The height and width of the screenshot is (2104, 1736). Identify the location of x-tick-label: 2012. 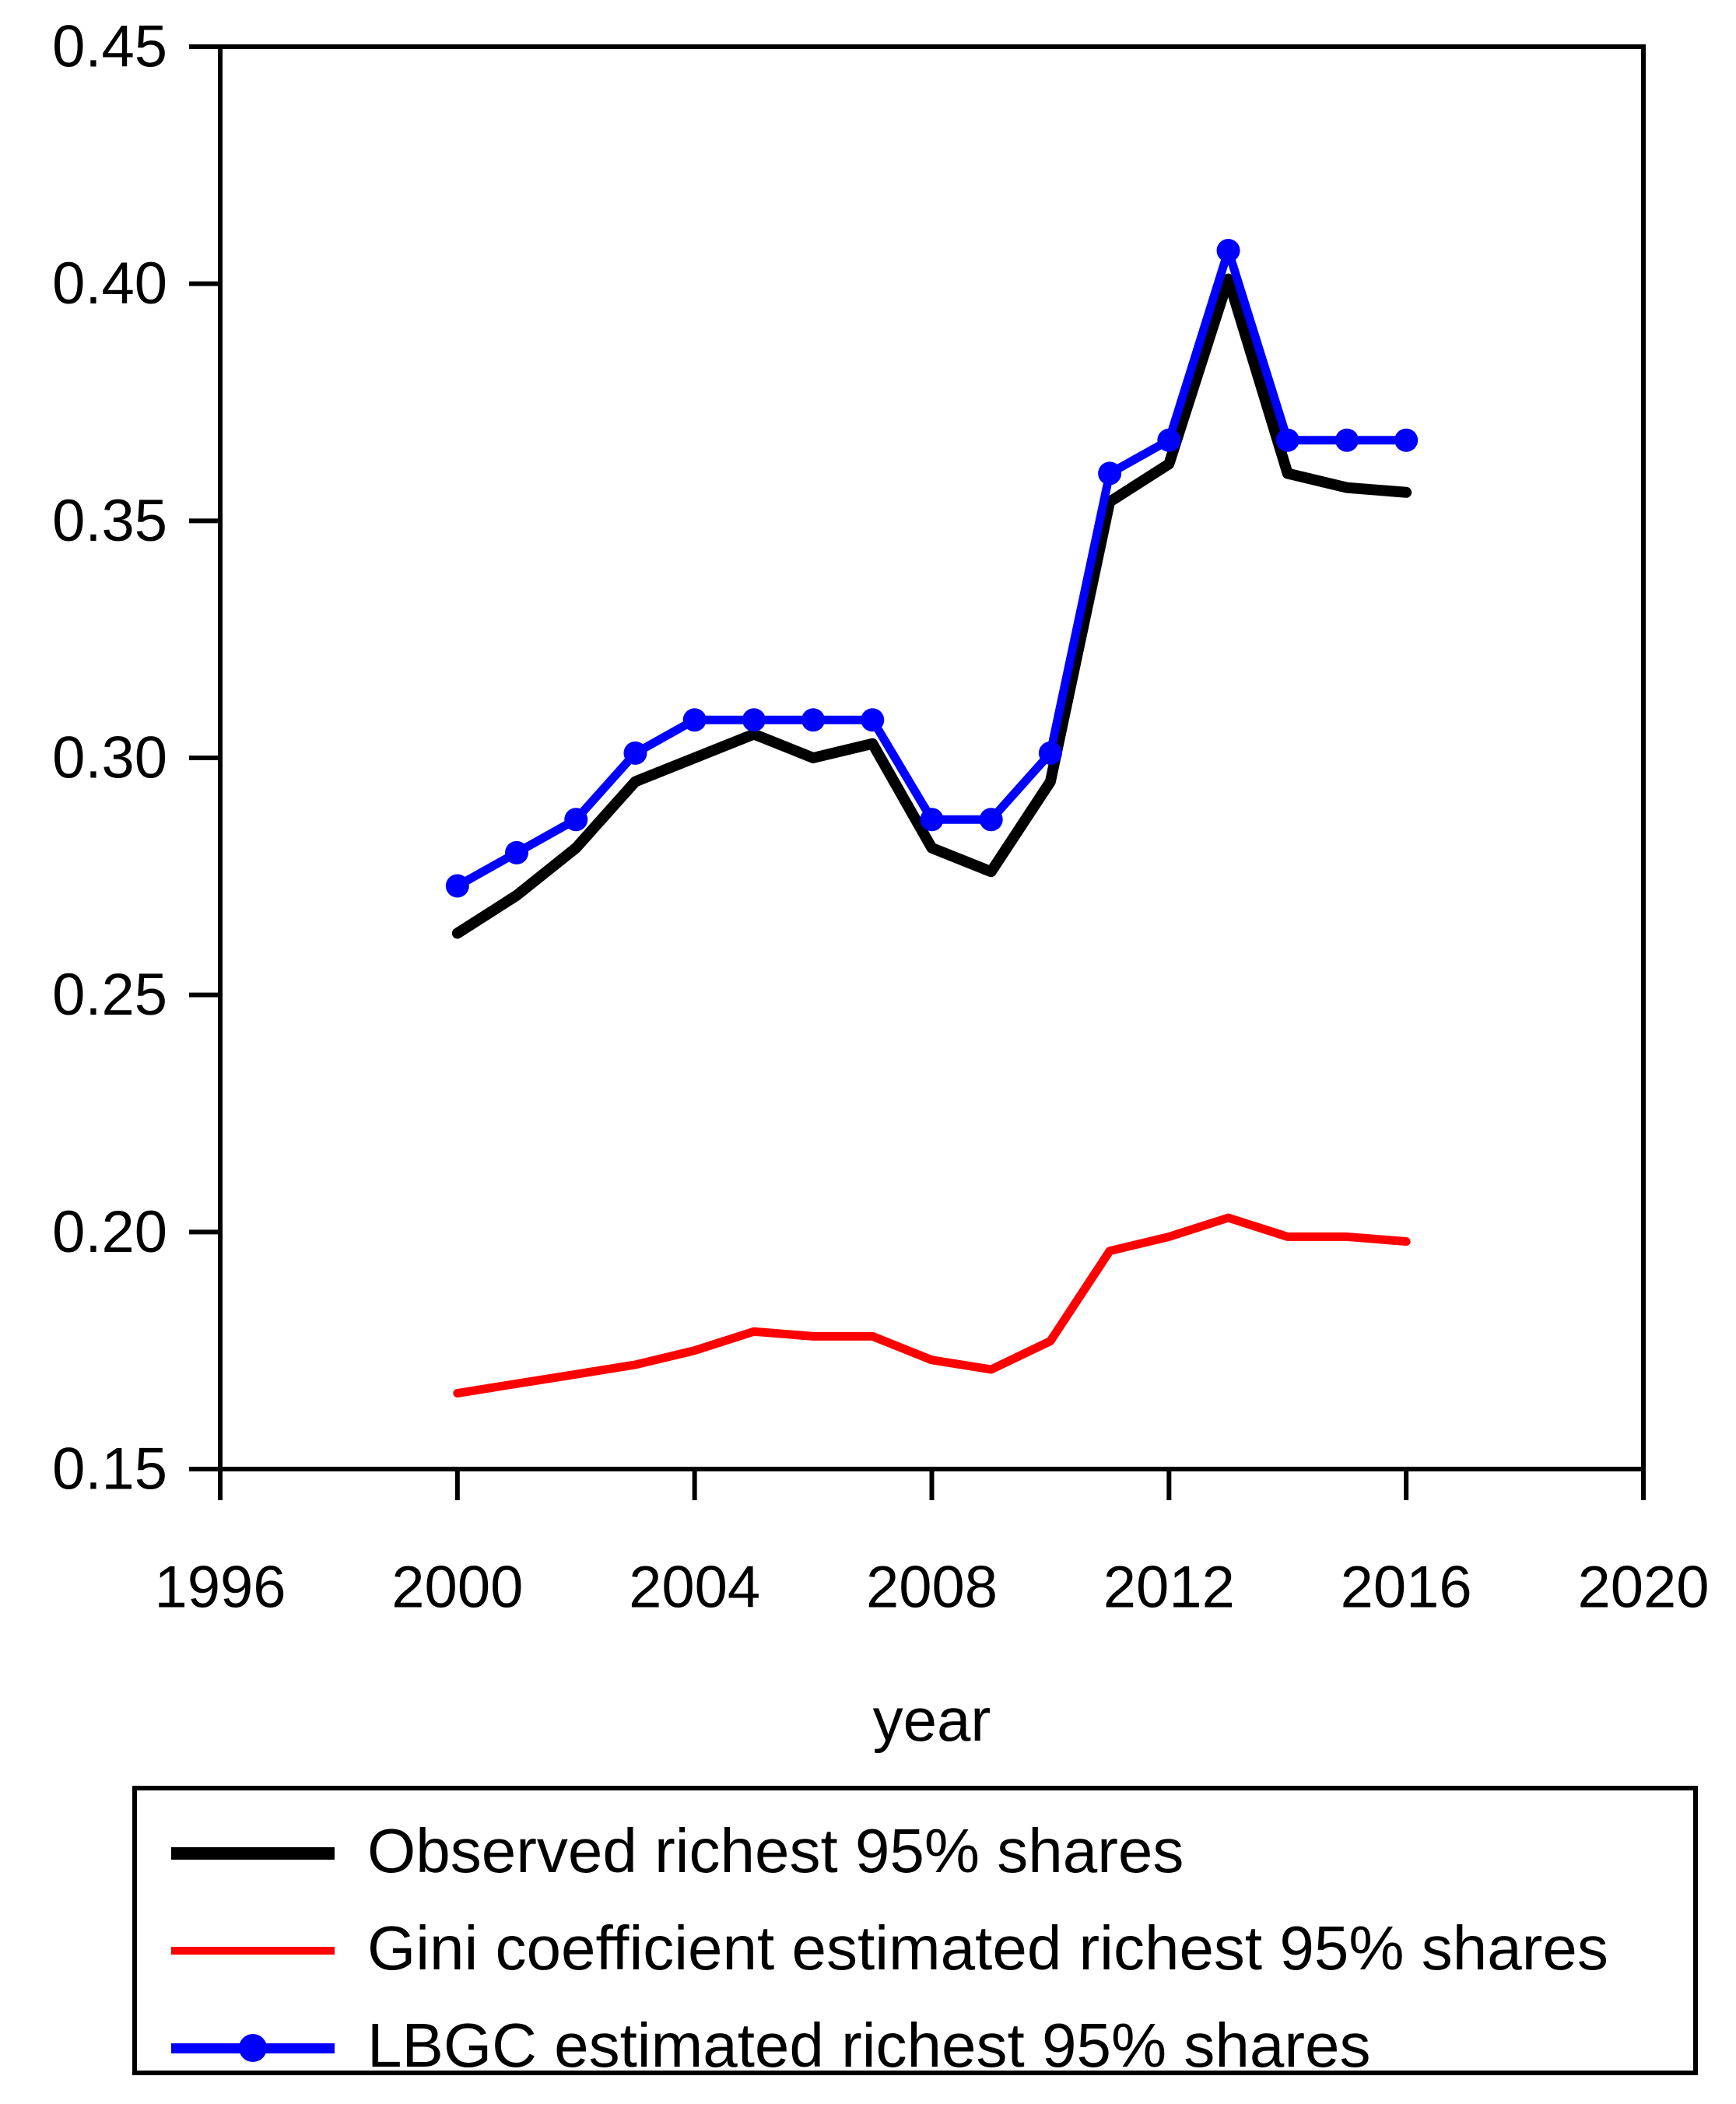
(1169, 1588).